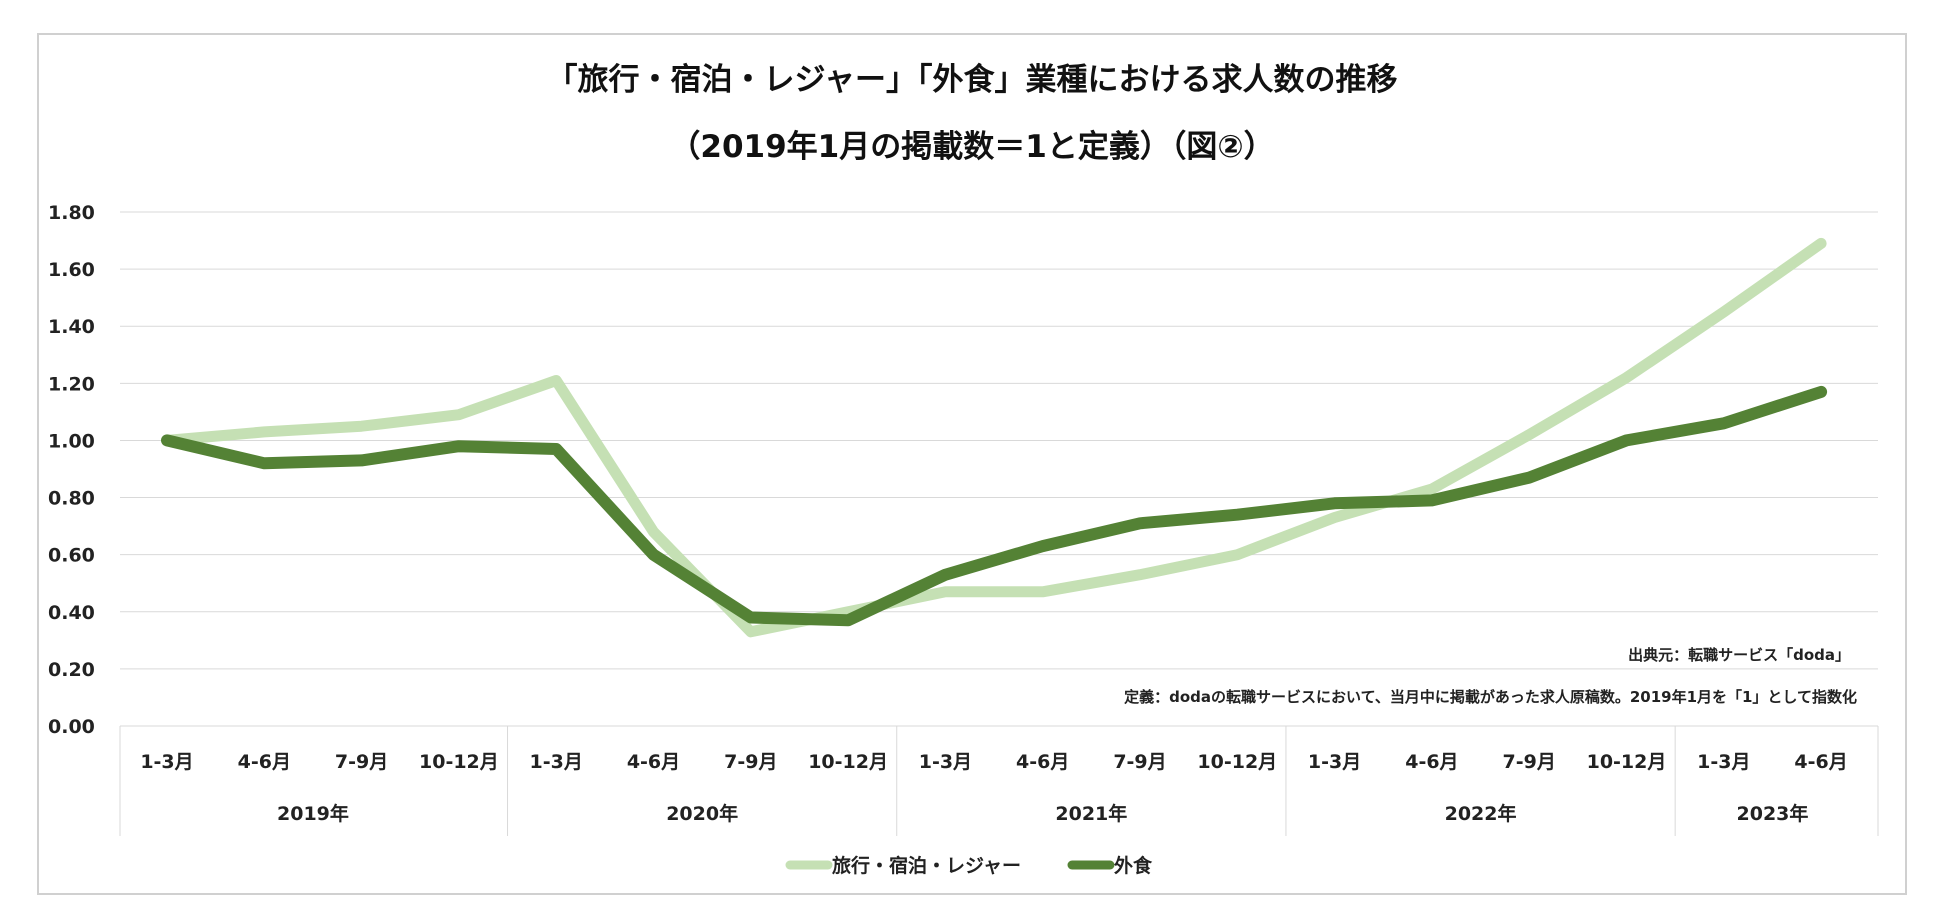 Image resolution: width=1950 pixels, height=917 pixels. What do you see at coordinates (972, 80) in the screenshot?
I see `chart-title: 「旅行・宿泊・レジャー」「外食」業種における求人数の推移` at bounding box center [972, 80].